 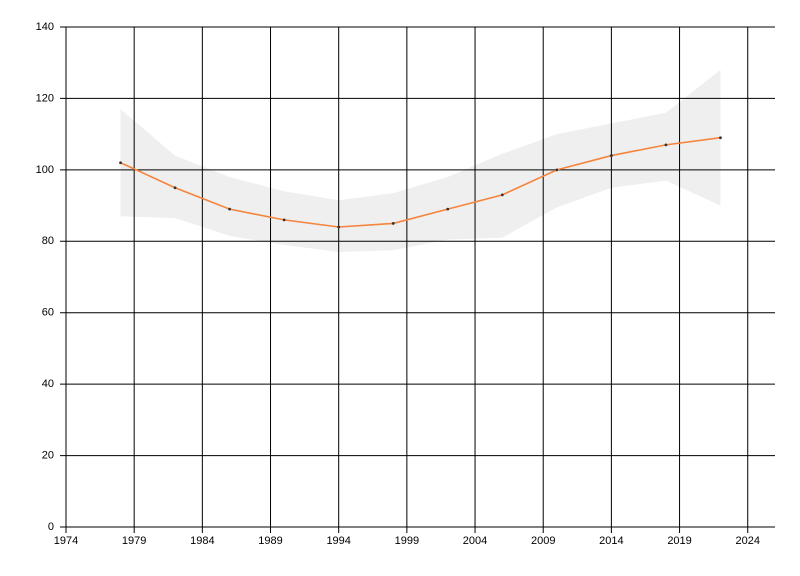 I want to click on x-tick-label: 2004, so click(x=475, y=541).